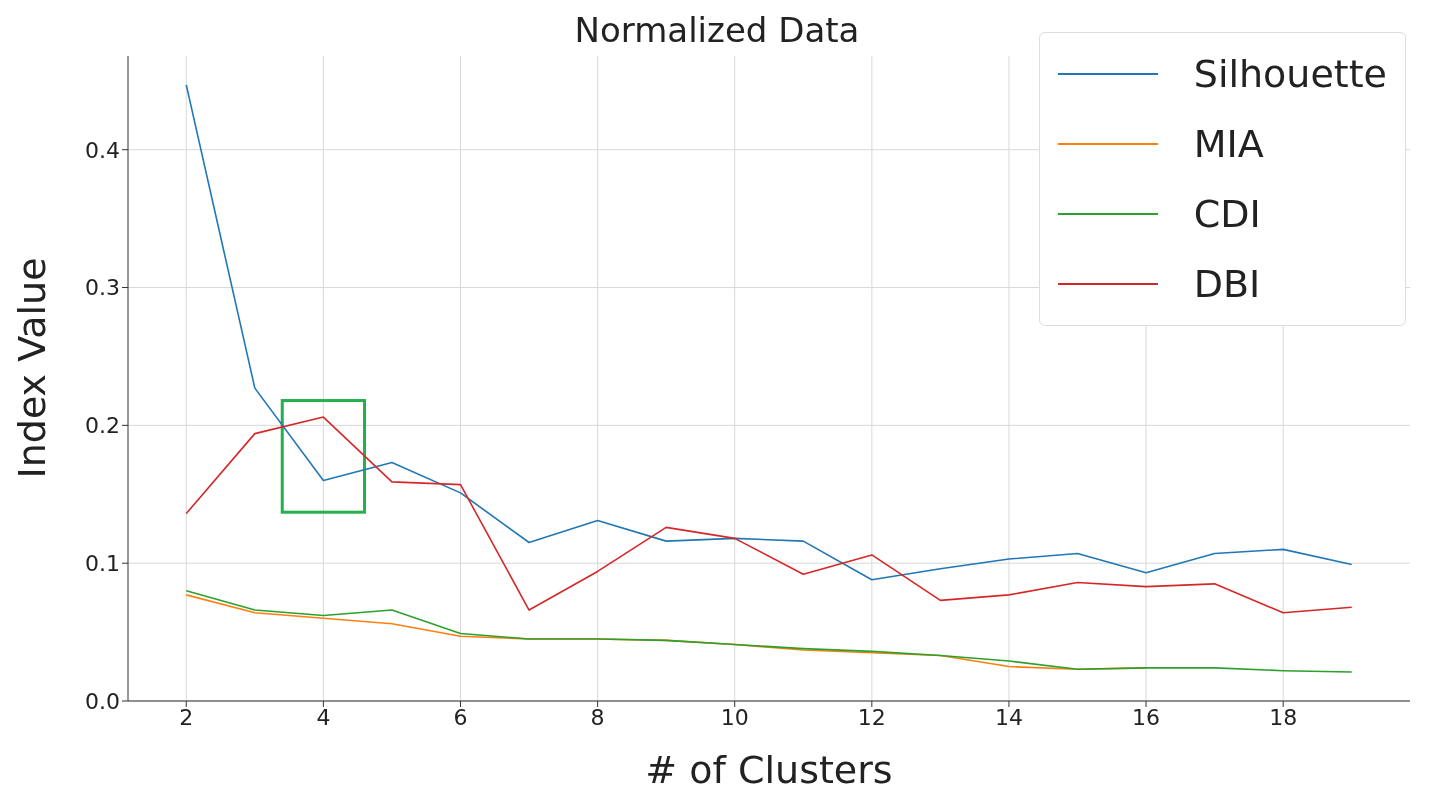 This screenshot has width=1434, height=809. I want to click on legend-label: MIA, so click(1228, 144).